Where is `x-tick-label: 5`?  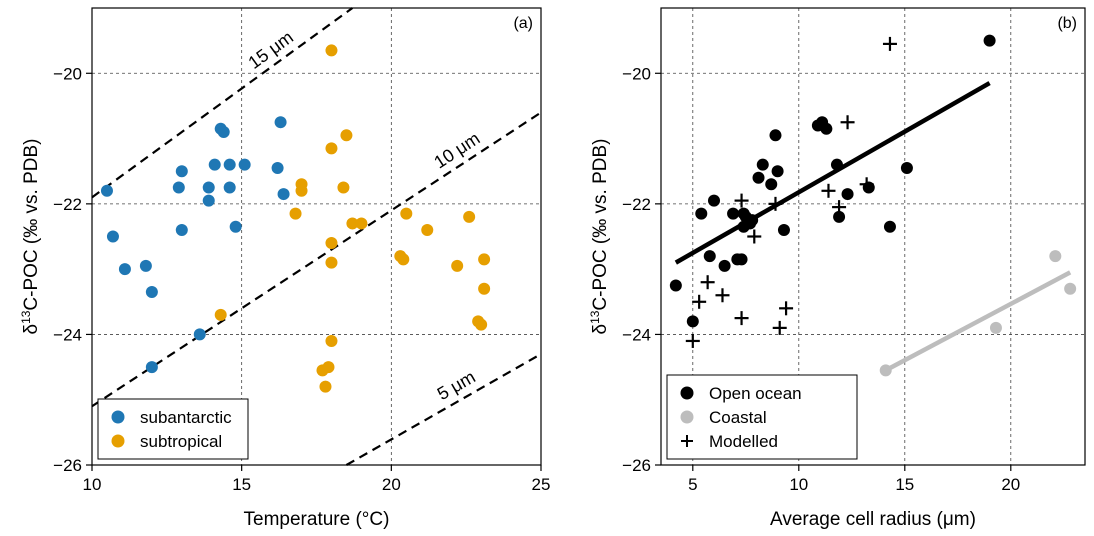 x-tick-label: 5 is located at coordinates (692, 484).